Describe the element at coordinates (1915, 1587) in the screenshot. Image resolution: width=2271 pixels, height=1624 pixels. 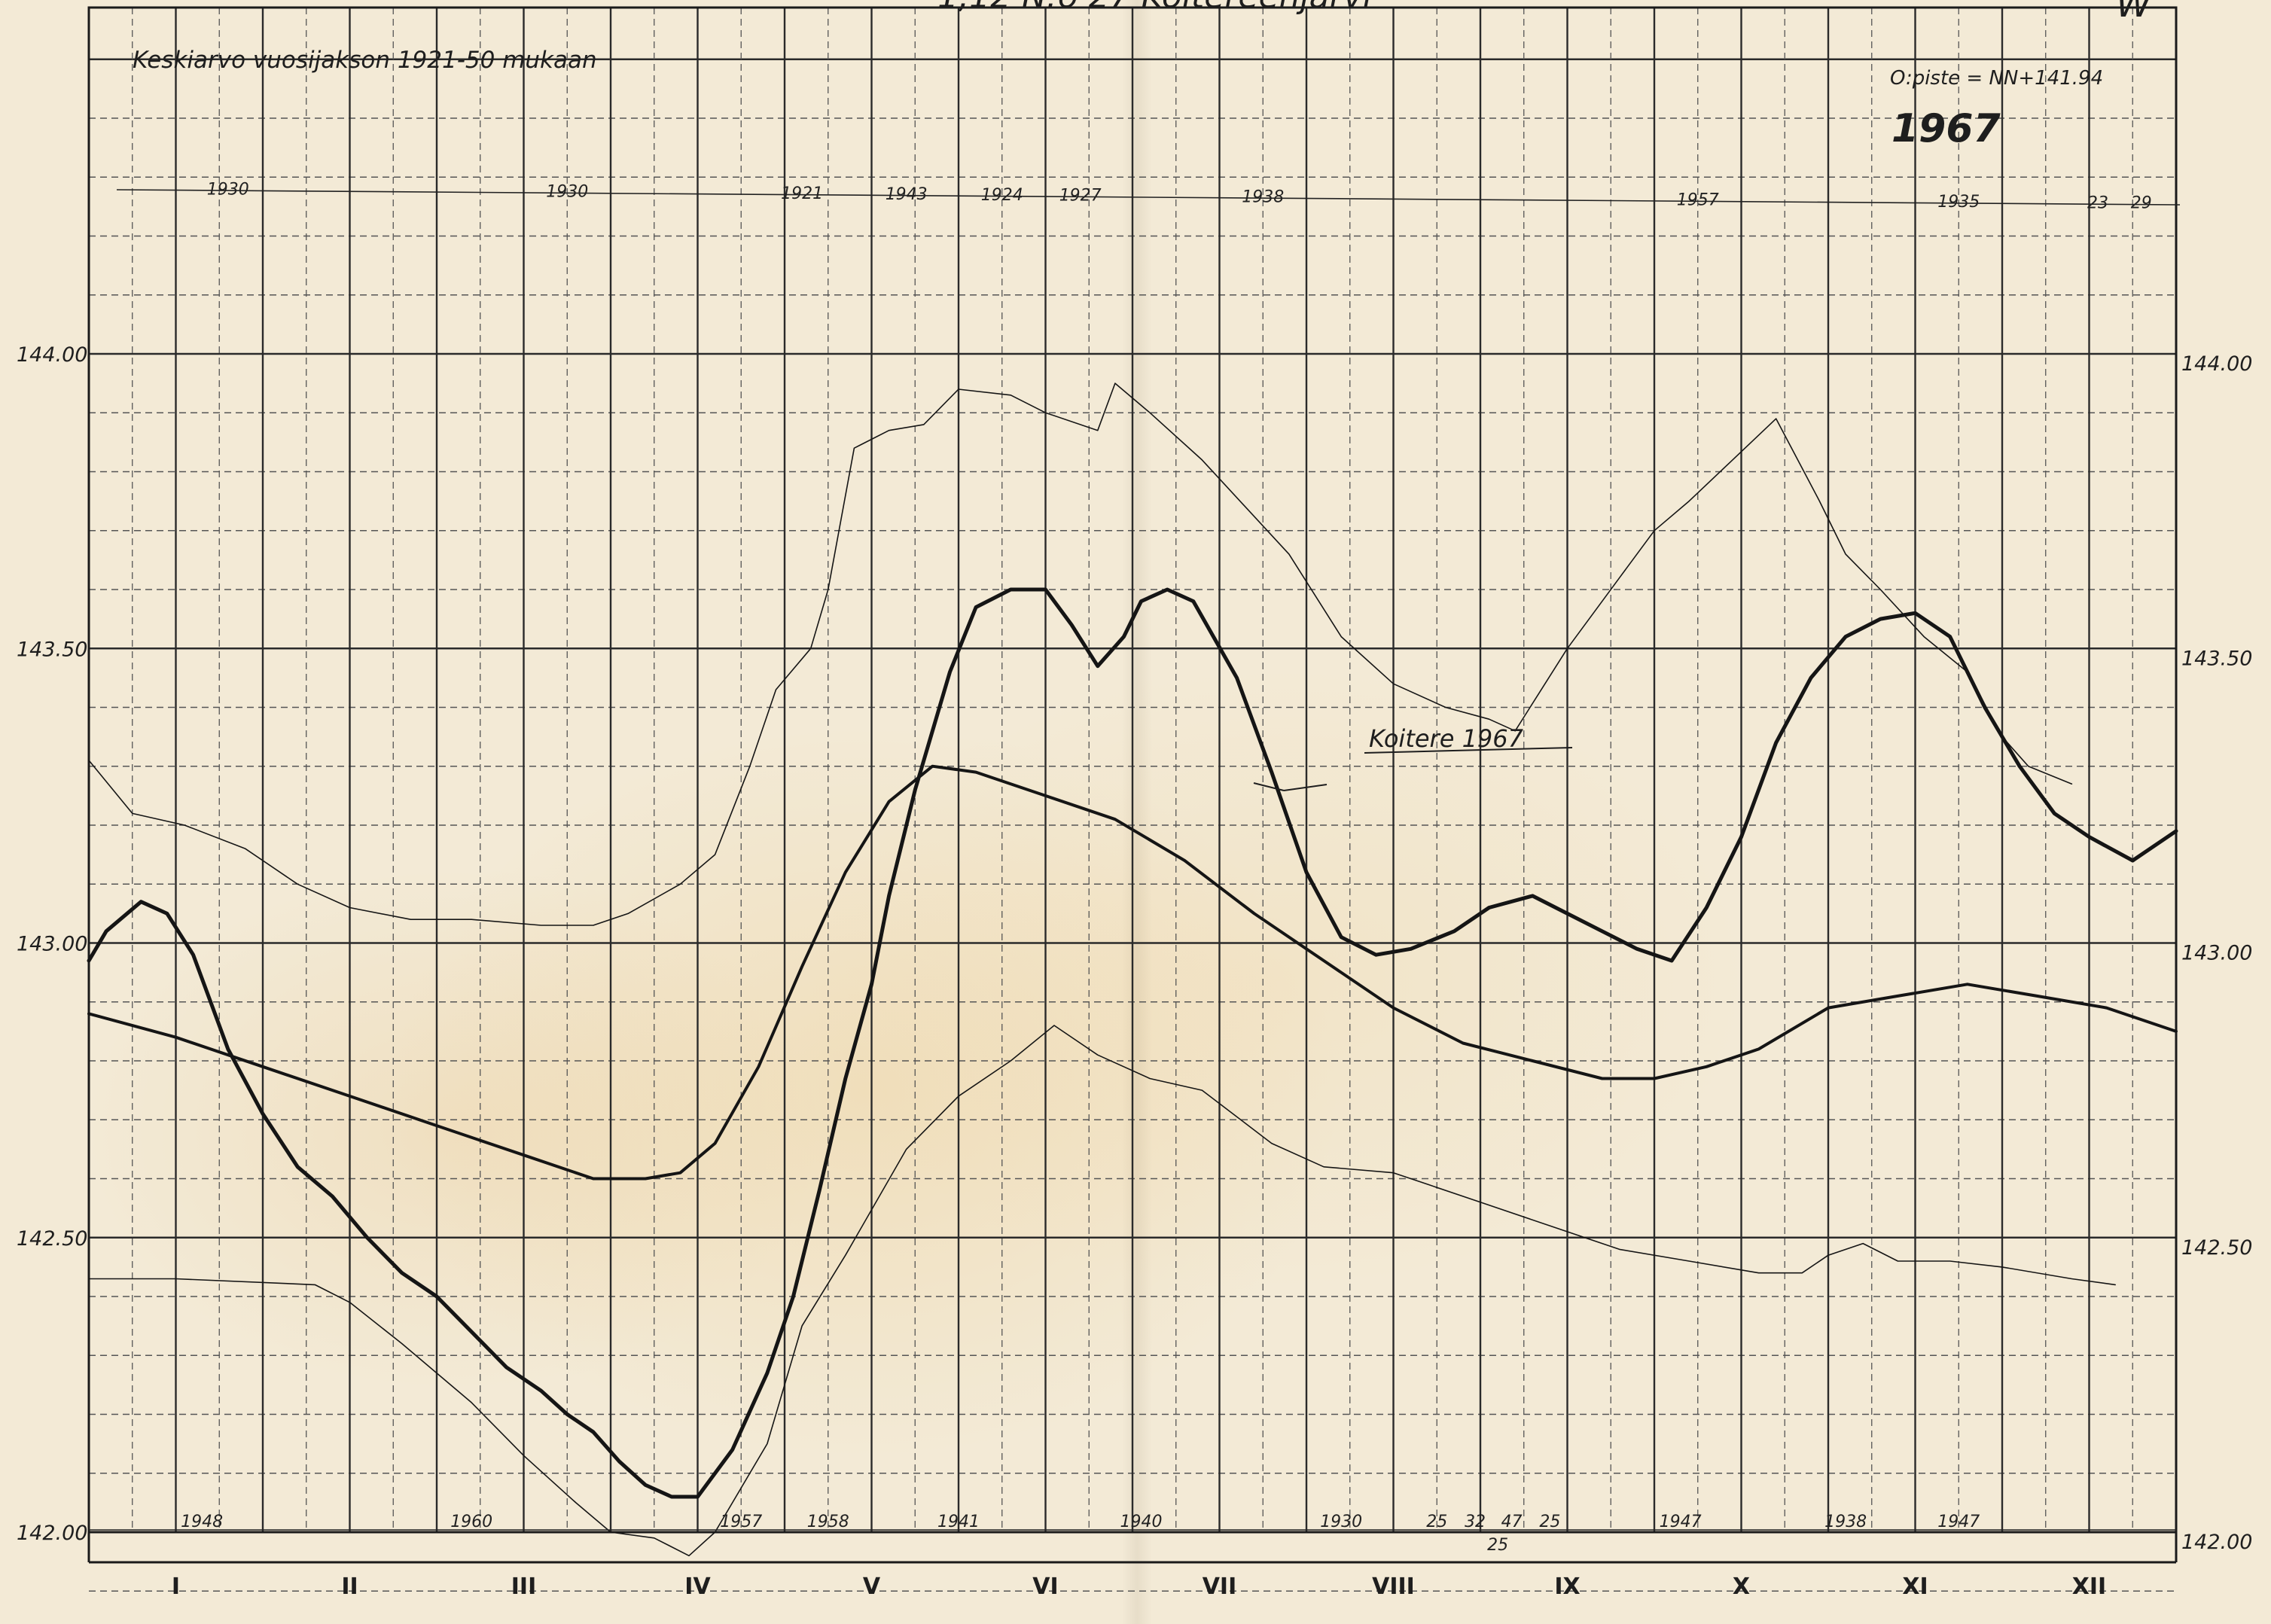
I see `month-label: XI` at that location.